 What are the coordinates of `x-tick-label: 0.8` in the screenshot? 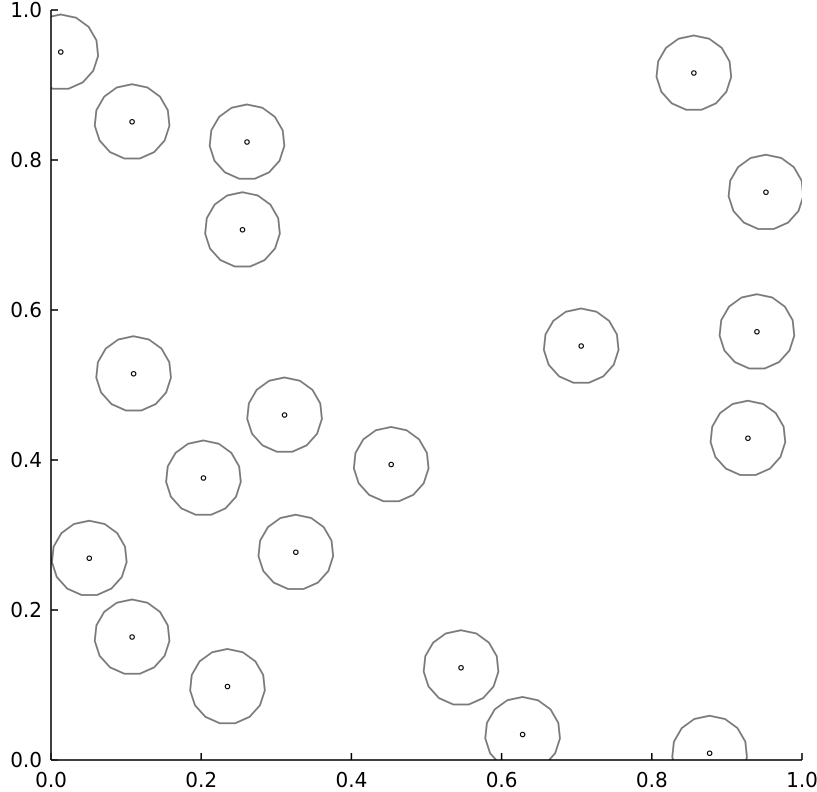 It's located at (652, 780).